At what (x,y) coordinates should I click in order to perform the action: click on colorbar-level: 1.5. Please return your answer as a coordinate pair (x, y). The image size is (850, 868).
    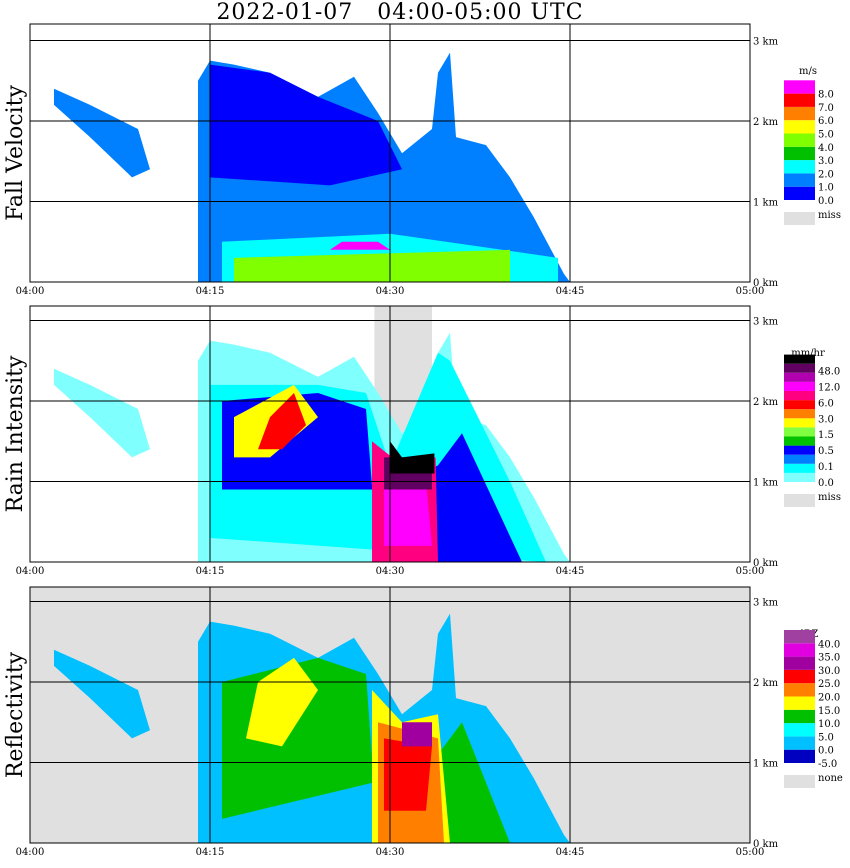
    Looking at the image, I should click on (826, 435).